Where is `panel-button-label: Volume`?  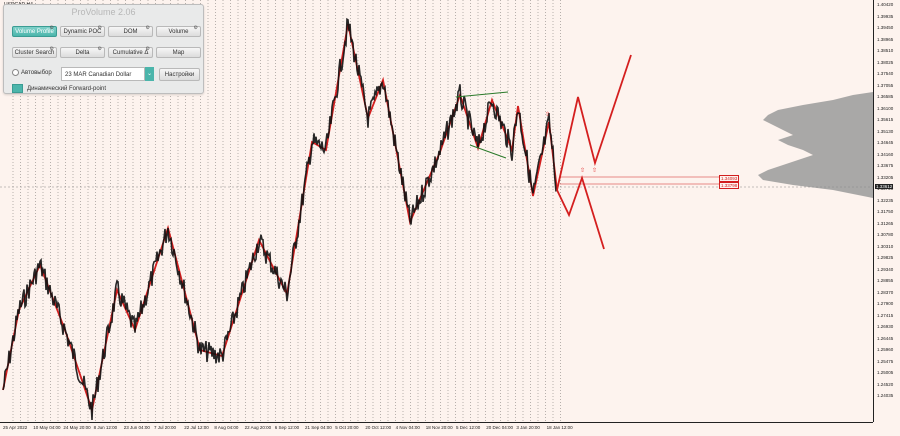 panel-button-label: Volume is located at coordinates (178, 32).